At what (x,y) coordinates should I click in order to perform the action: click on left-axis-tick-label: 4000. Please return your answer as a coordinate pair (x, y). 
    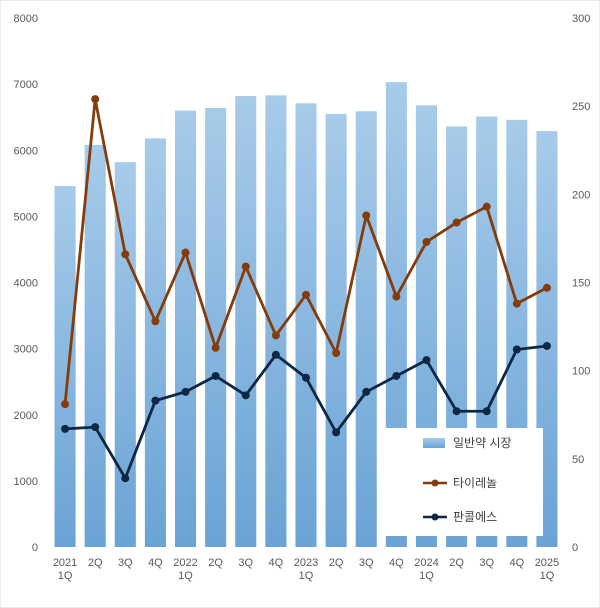
    Looking at the image, I should click on (26, 284).